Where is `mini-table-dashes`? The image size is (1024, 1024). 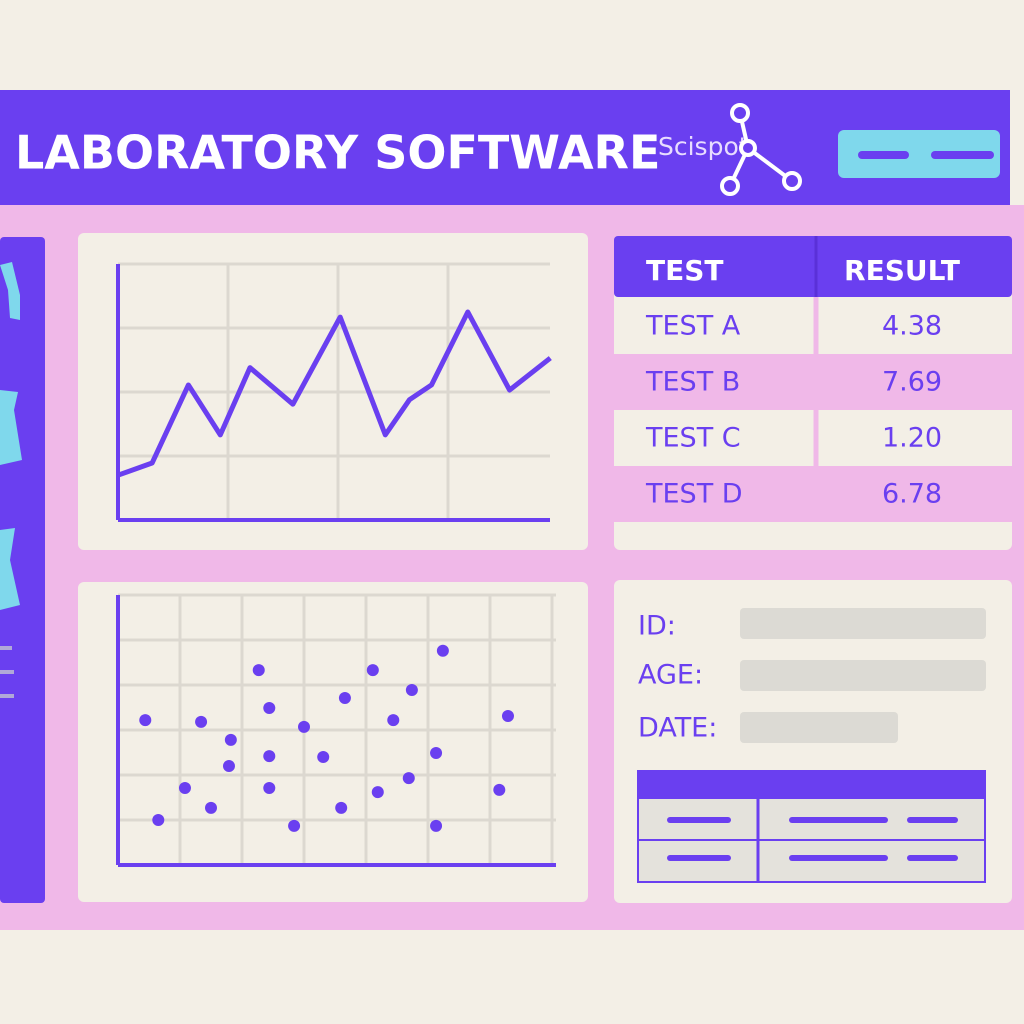
mini-table-dashes is located at coordinates (812, 839).